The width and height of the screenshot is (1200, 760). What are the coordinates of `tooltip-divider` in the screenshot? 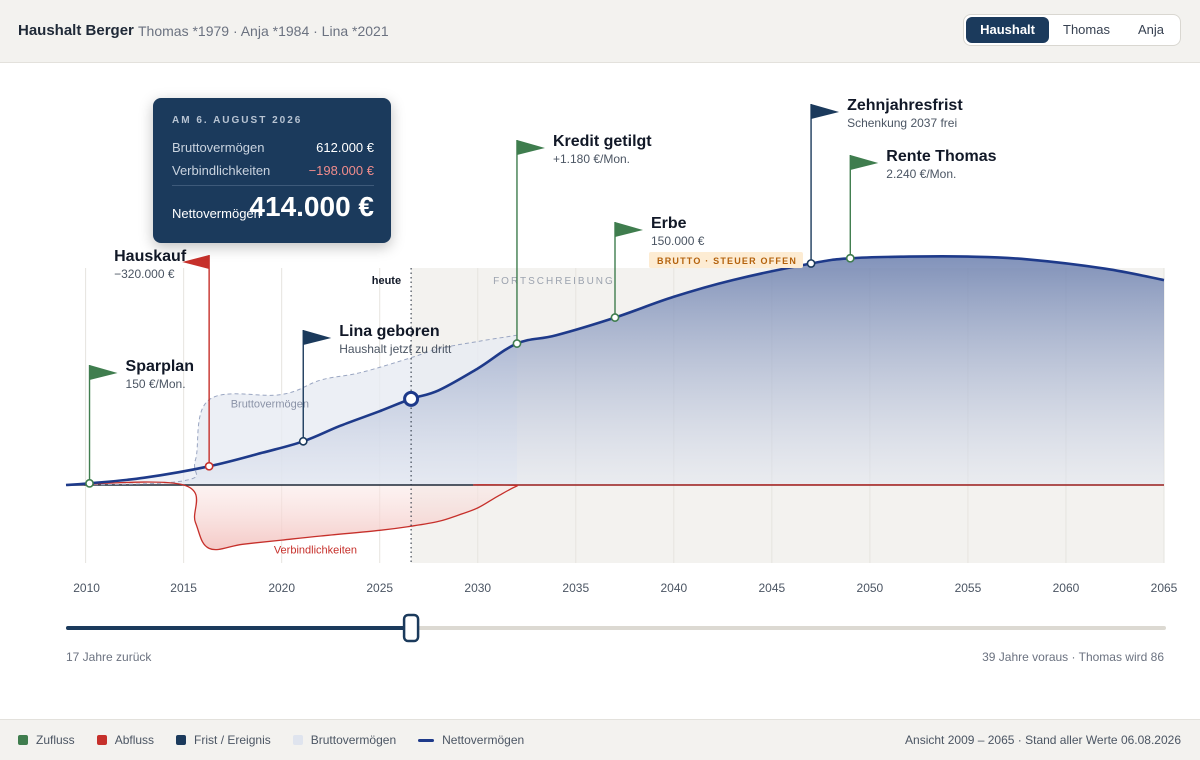 It's located at (273, 185).